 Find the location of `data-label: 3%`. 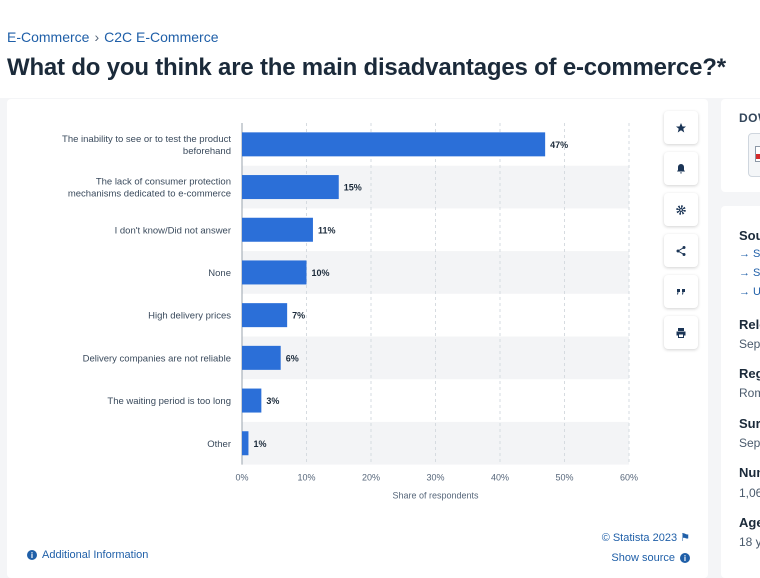

data-label: 3% is located at coordinates (272, 401).